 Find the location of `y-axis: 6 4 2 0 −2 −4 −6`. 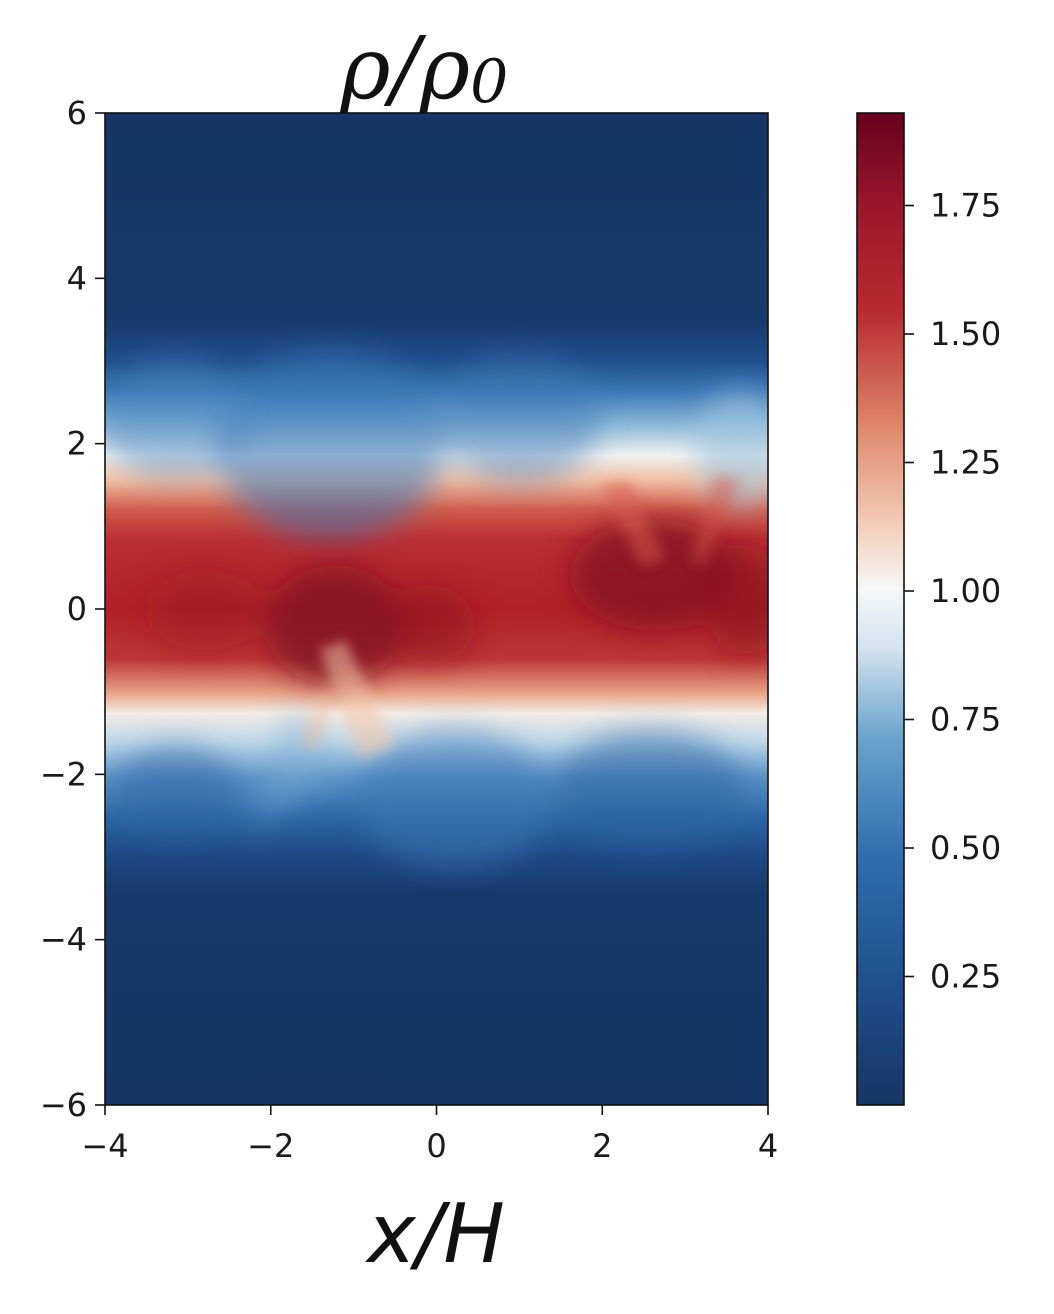

y-axis: 6 4 2 0 −2 −4 −6 is located at coordinates (72, 609).